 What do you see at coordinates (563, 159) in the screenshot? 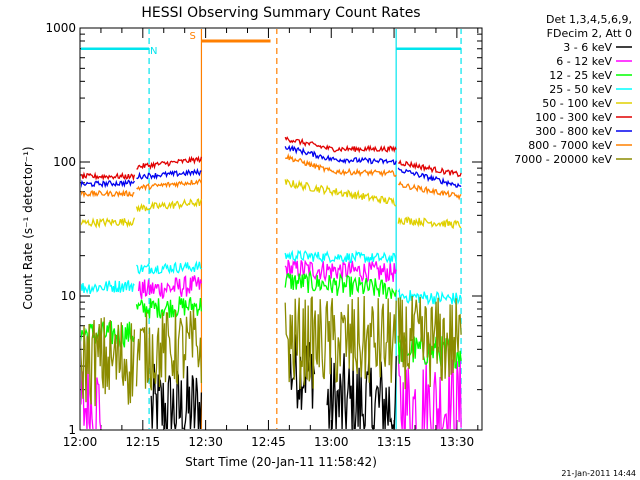
I see `legend-label: 7000 - 20000 keV` at bounding box center [563, 159].